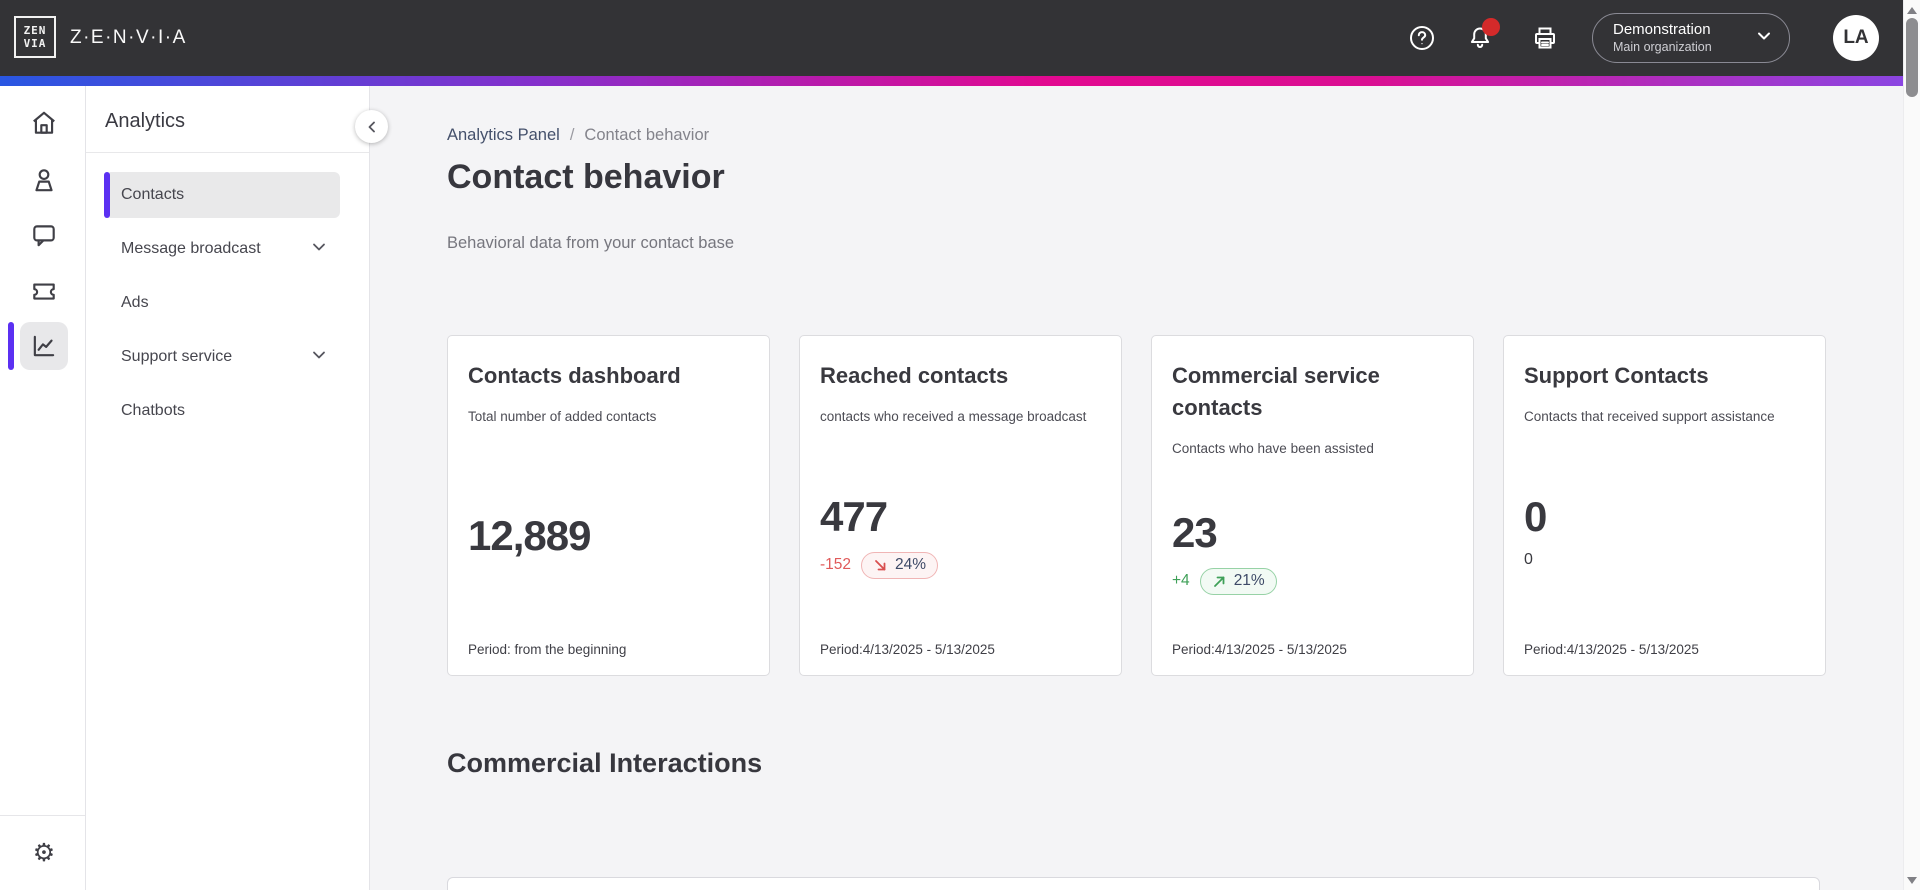 The width and height of the screenshot is (1920, 890). Describe the element at coordinates (574, 375) in the screenshot. I see `card-title: Contacts dashboard` at that location.